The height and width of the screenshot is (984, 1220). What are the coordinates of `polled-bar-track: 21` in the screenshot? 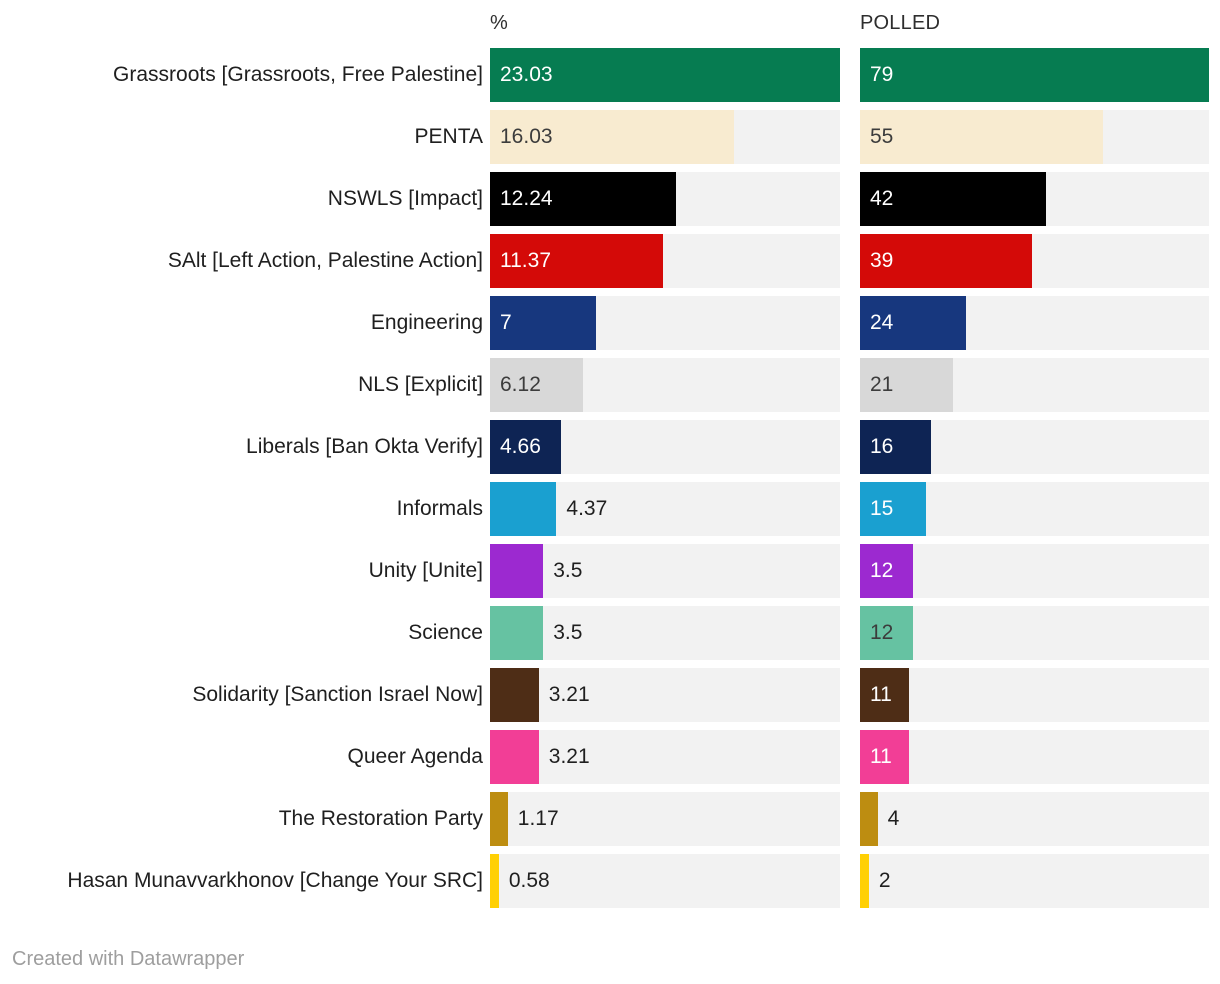 It's located at (1034, 385).